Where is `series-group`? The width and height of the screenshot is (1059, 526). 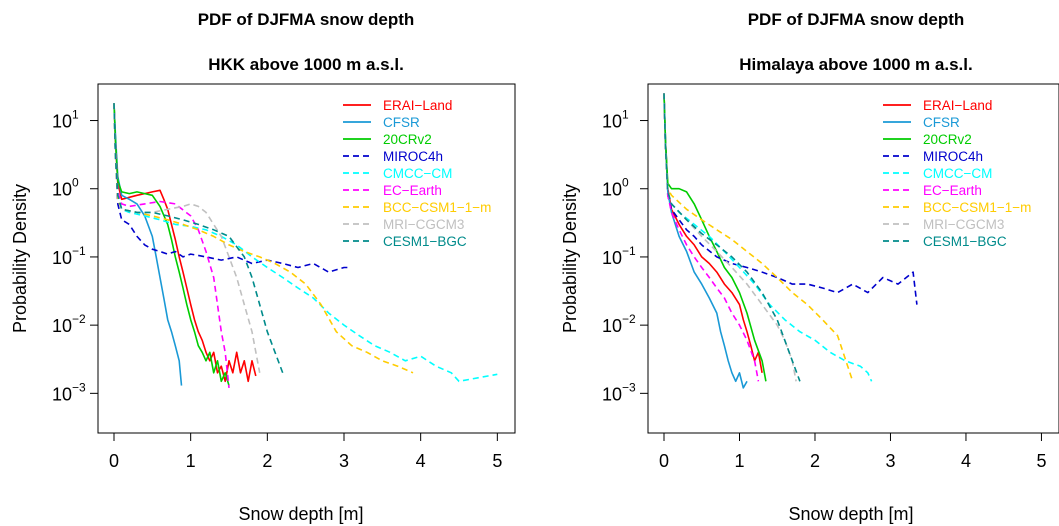 series-group is located at coordinates (790, 241).